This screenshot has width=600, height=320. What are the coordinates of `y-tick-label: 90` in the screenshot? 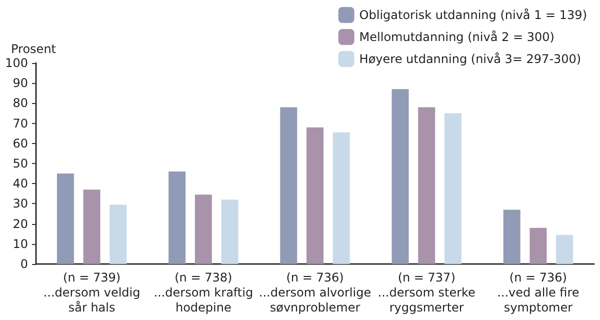 It's located at (20, 83).